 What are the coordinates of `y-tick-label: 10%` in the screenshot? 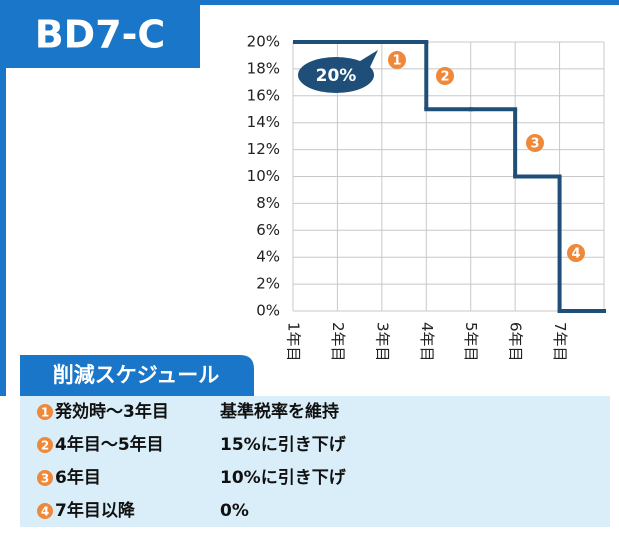 It's located at (263, 176).